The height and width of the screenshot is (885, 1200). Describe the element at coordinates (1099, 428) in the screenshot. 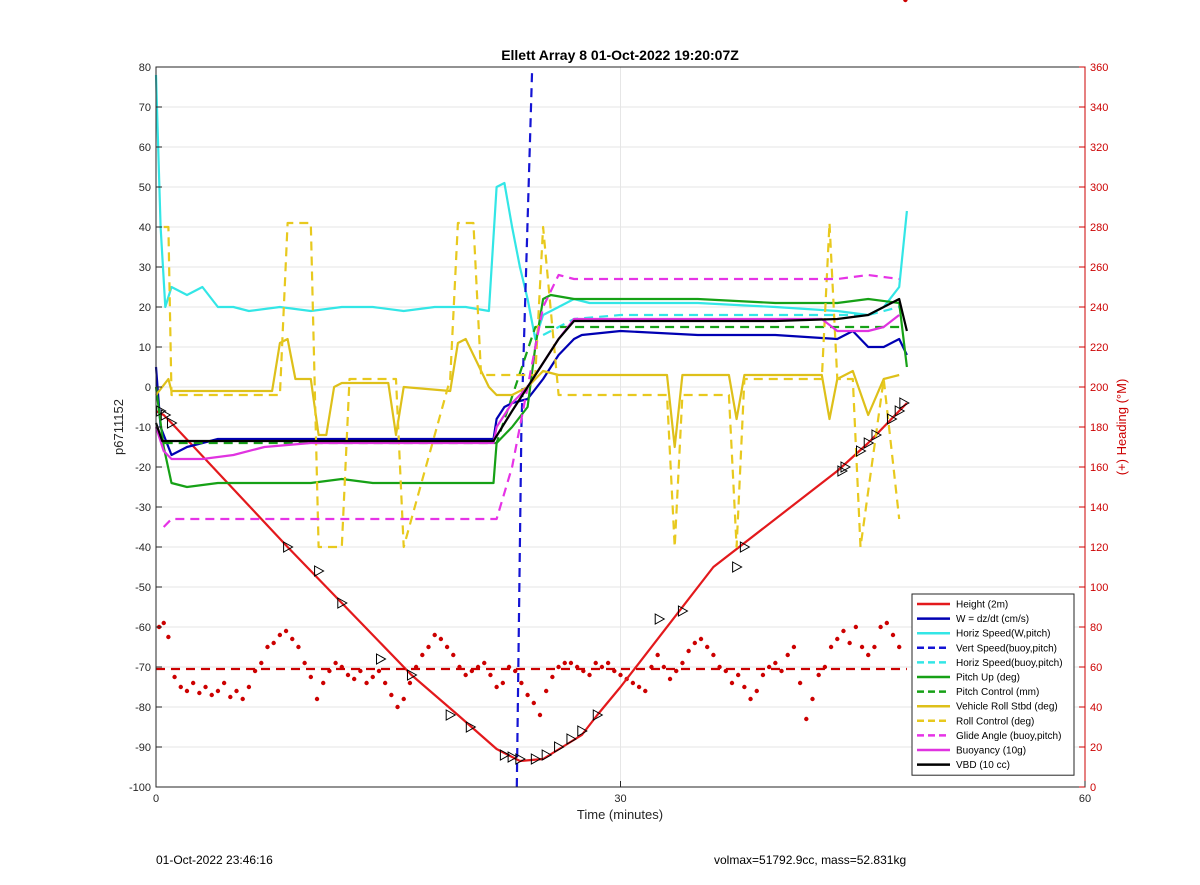

I see `y2-tick-label: 180` at that location.